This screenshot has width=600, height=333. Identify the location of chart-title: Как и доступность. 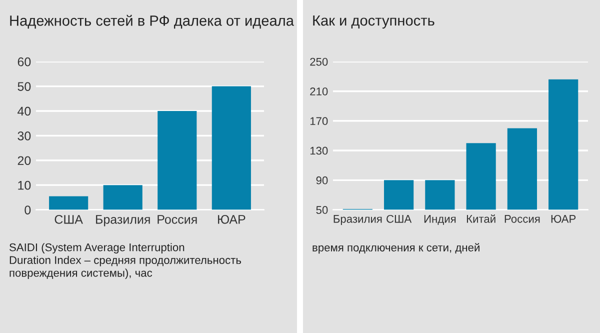
(373, 22).